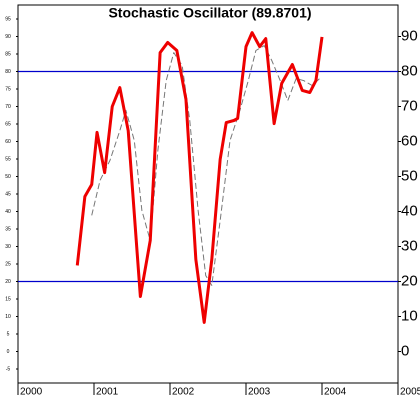 Image resolution: width=420 pixels, height=400 pixels. Describe the element at coordinates (405, 350) in the screenshot. I see `y-tick-label: 0` at that location.